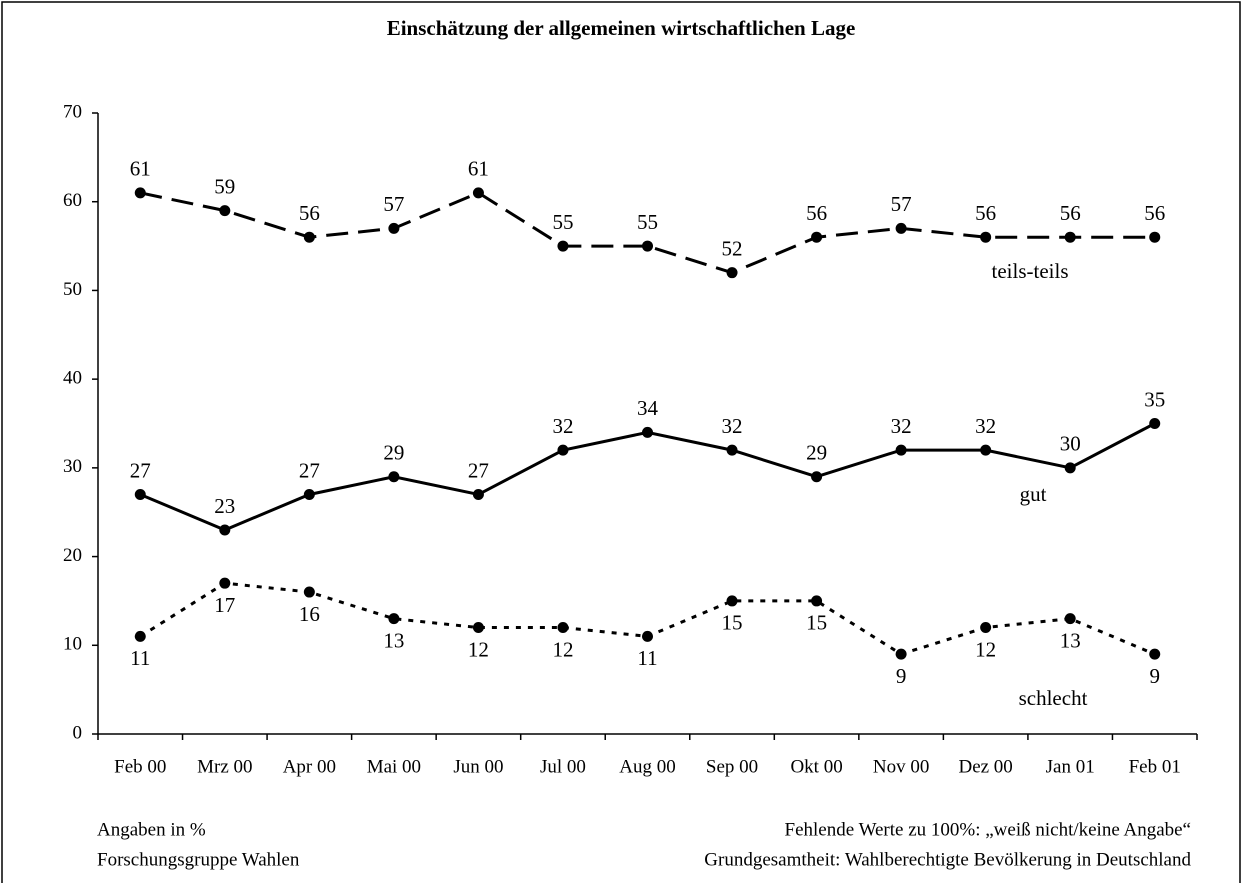 This screenshot has height=883, width=1243. Describe the element at coordinates (647, 766) in the screenshot. I see `x-tick-label: Aug 00` at that location.